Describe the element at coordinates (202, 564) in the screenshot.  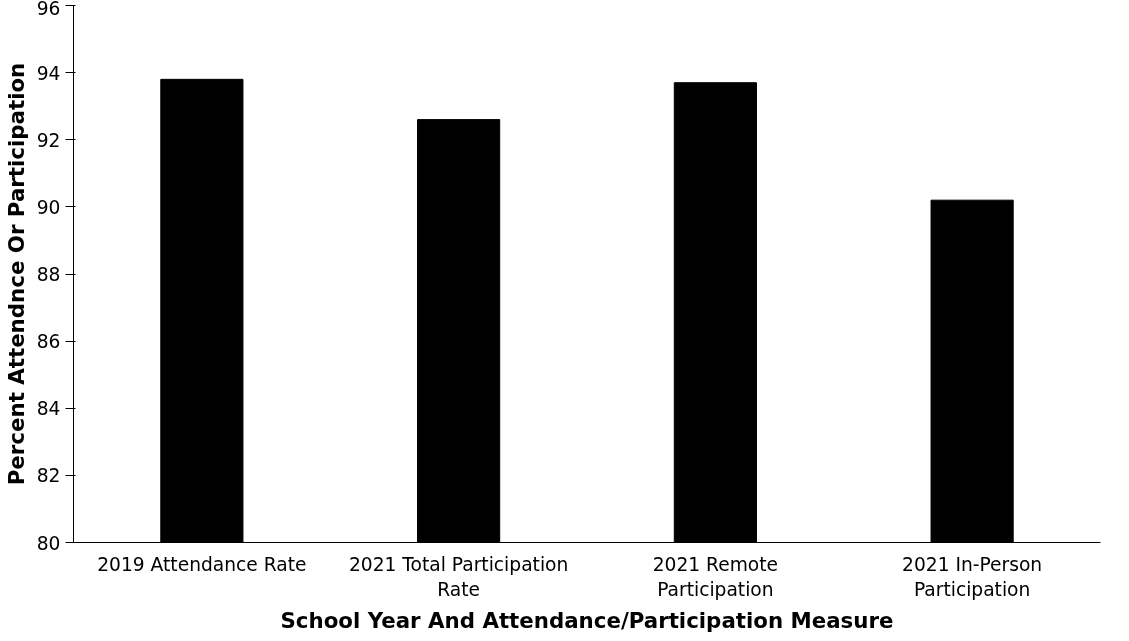
I see `x-tick-label: 2019 Attendance Rate` at that location.